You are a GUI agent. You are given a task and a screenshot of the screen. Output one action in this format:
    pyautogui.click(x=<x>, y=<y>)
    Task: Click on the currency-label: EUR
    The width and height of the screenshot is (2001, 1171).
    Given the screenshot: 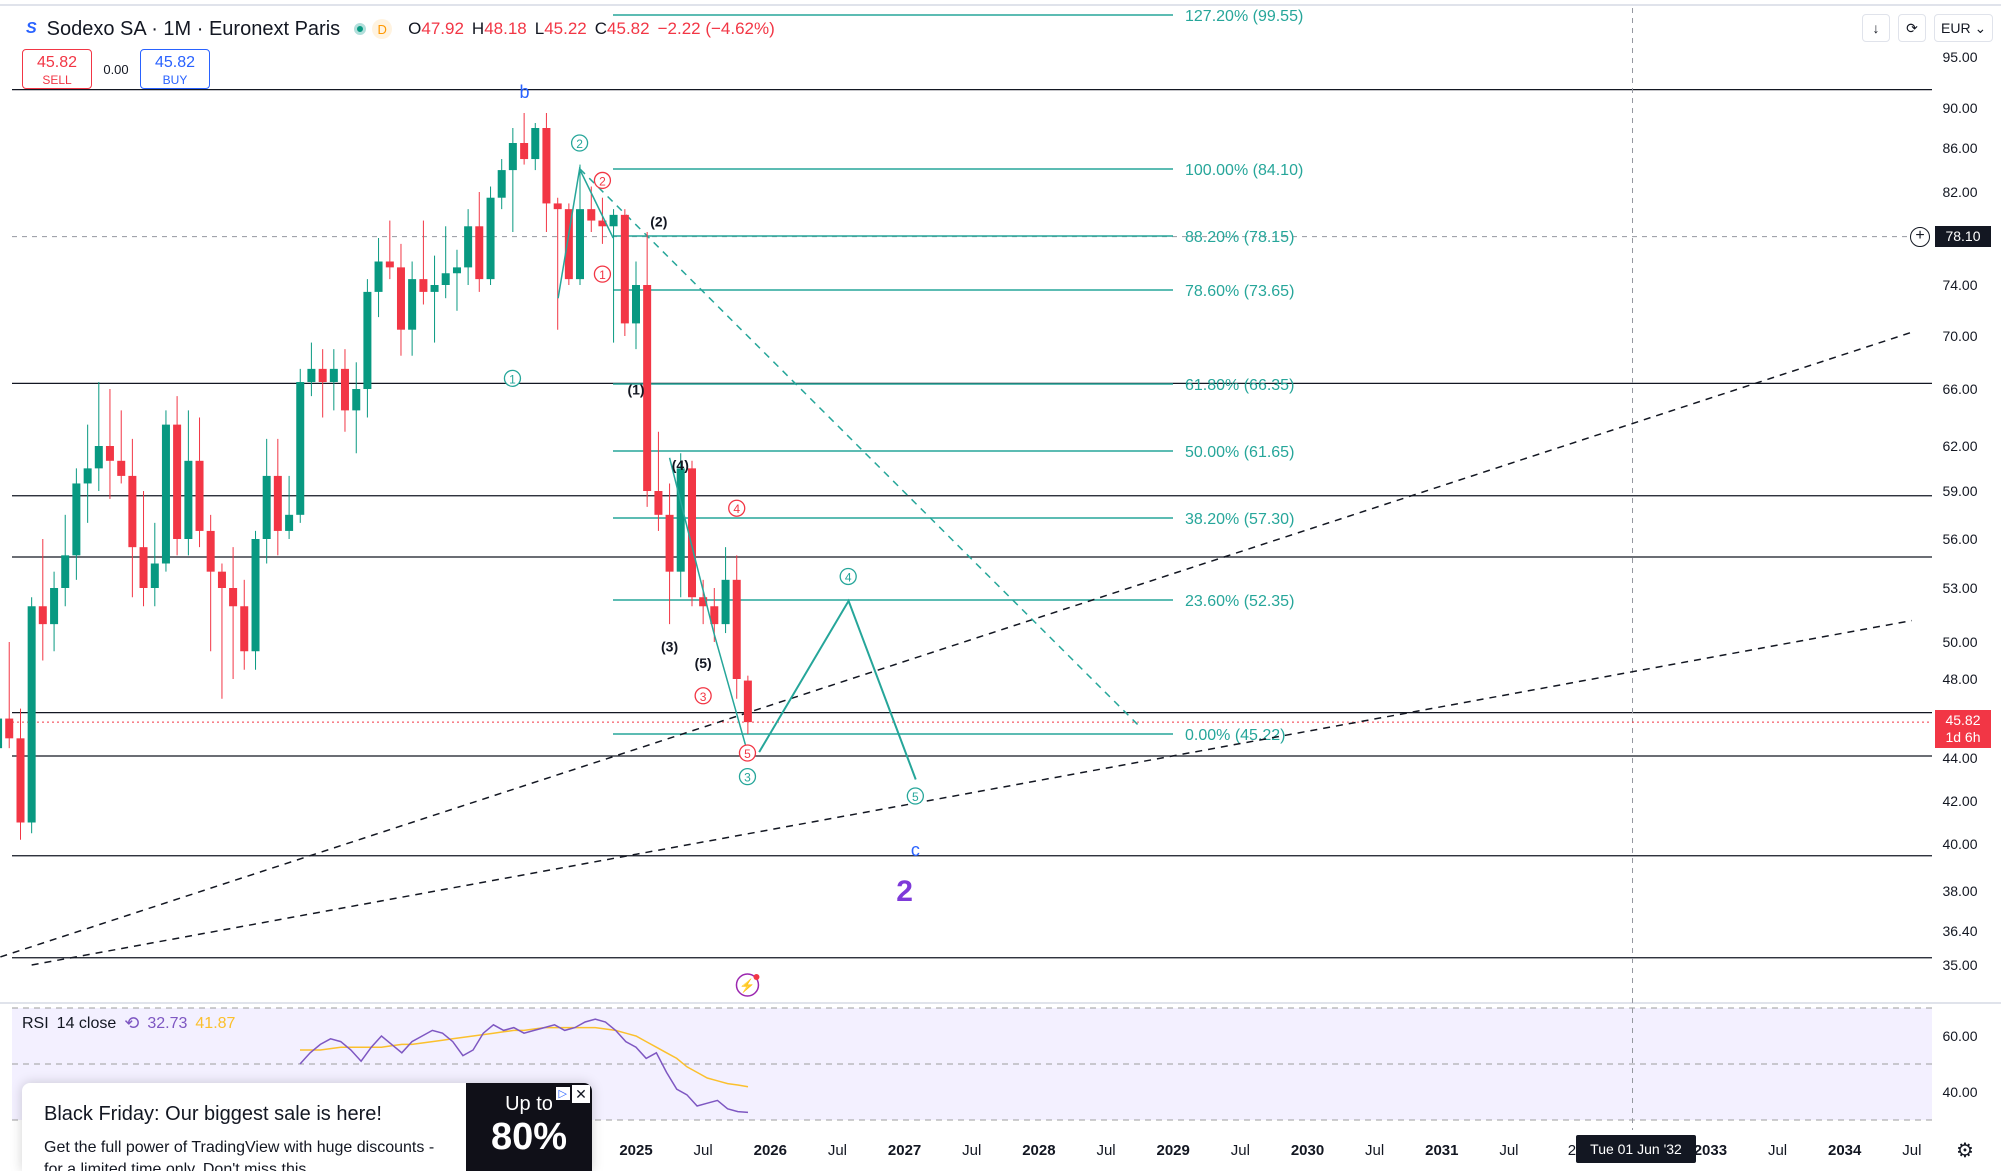 What is the action you would take?
    pyautogui.click(x=1956, y=28)
    